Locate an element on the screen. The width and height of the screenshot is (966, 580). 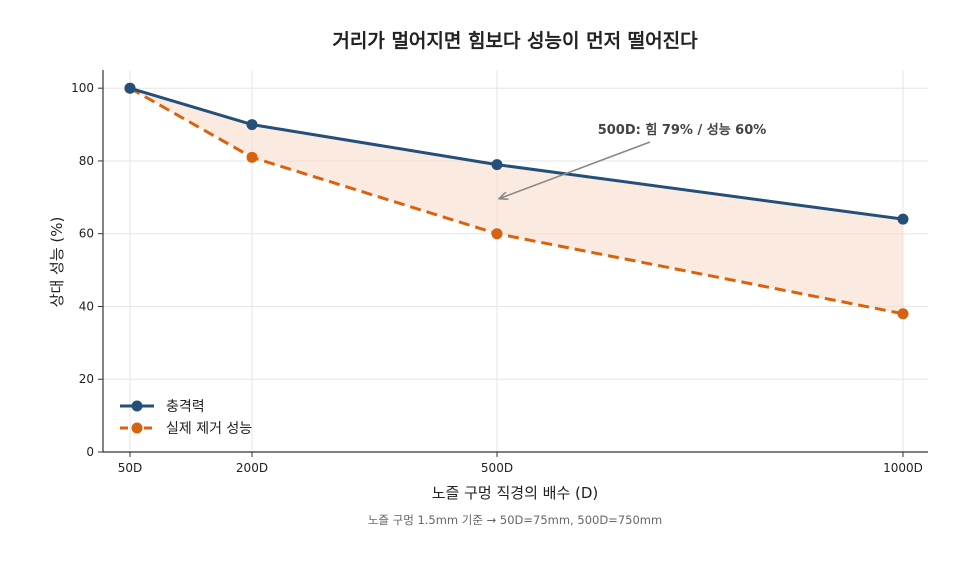
x-axis-label: 노즐 구멍 직경의 배수 (D) is located at coordinates (515, 493).